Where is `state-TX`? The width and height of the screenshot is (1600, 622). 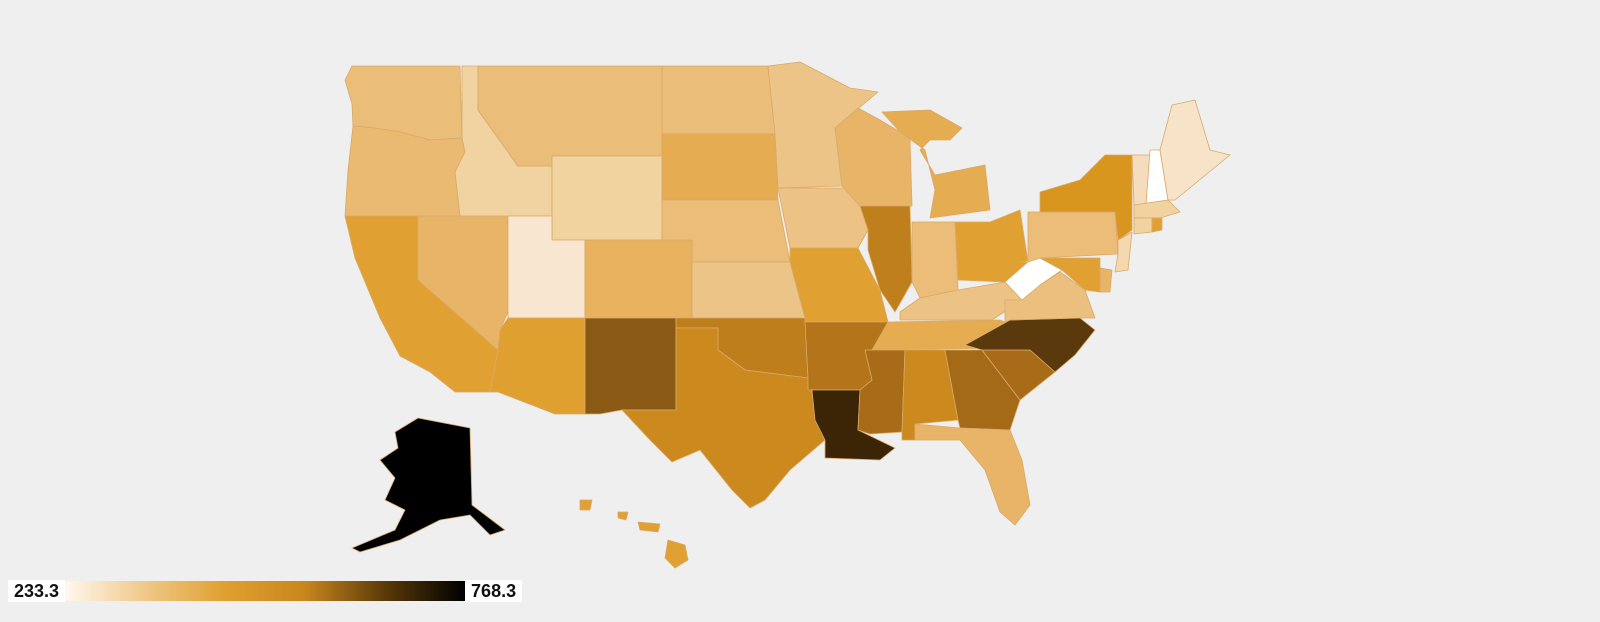 state-TX is located at coordinates (723, 418).